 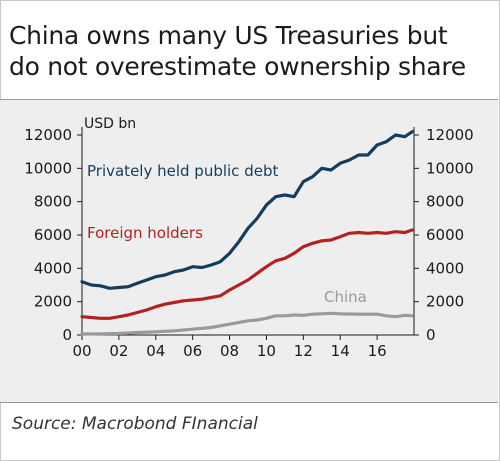 I want to click on series-label-china: China, so click(x=345, y=297).